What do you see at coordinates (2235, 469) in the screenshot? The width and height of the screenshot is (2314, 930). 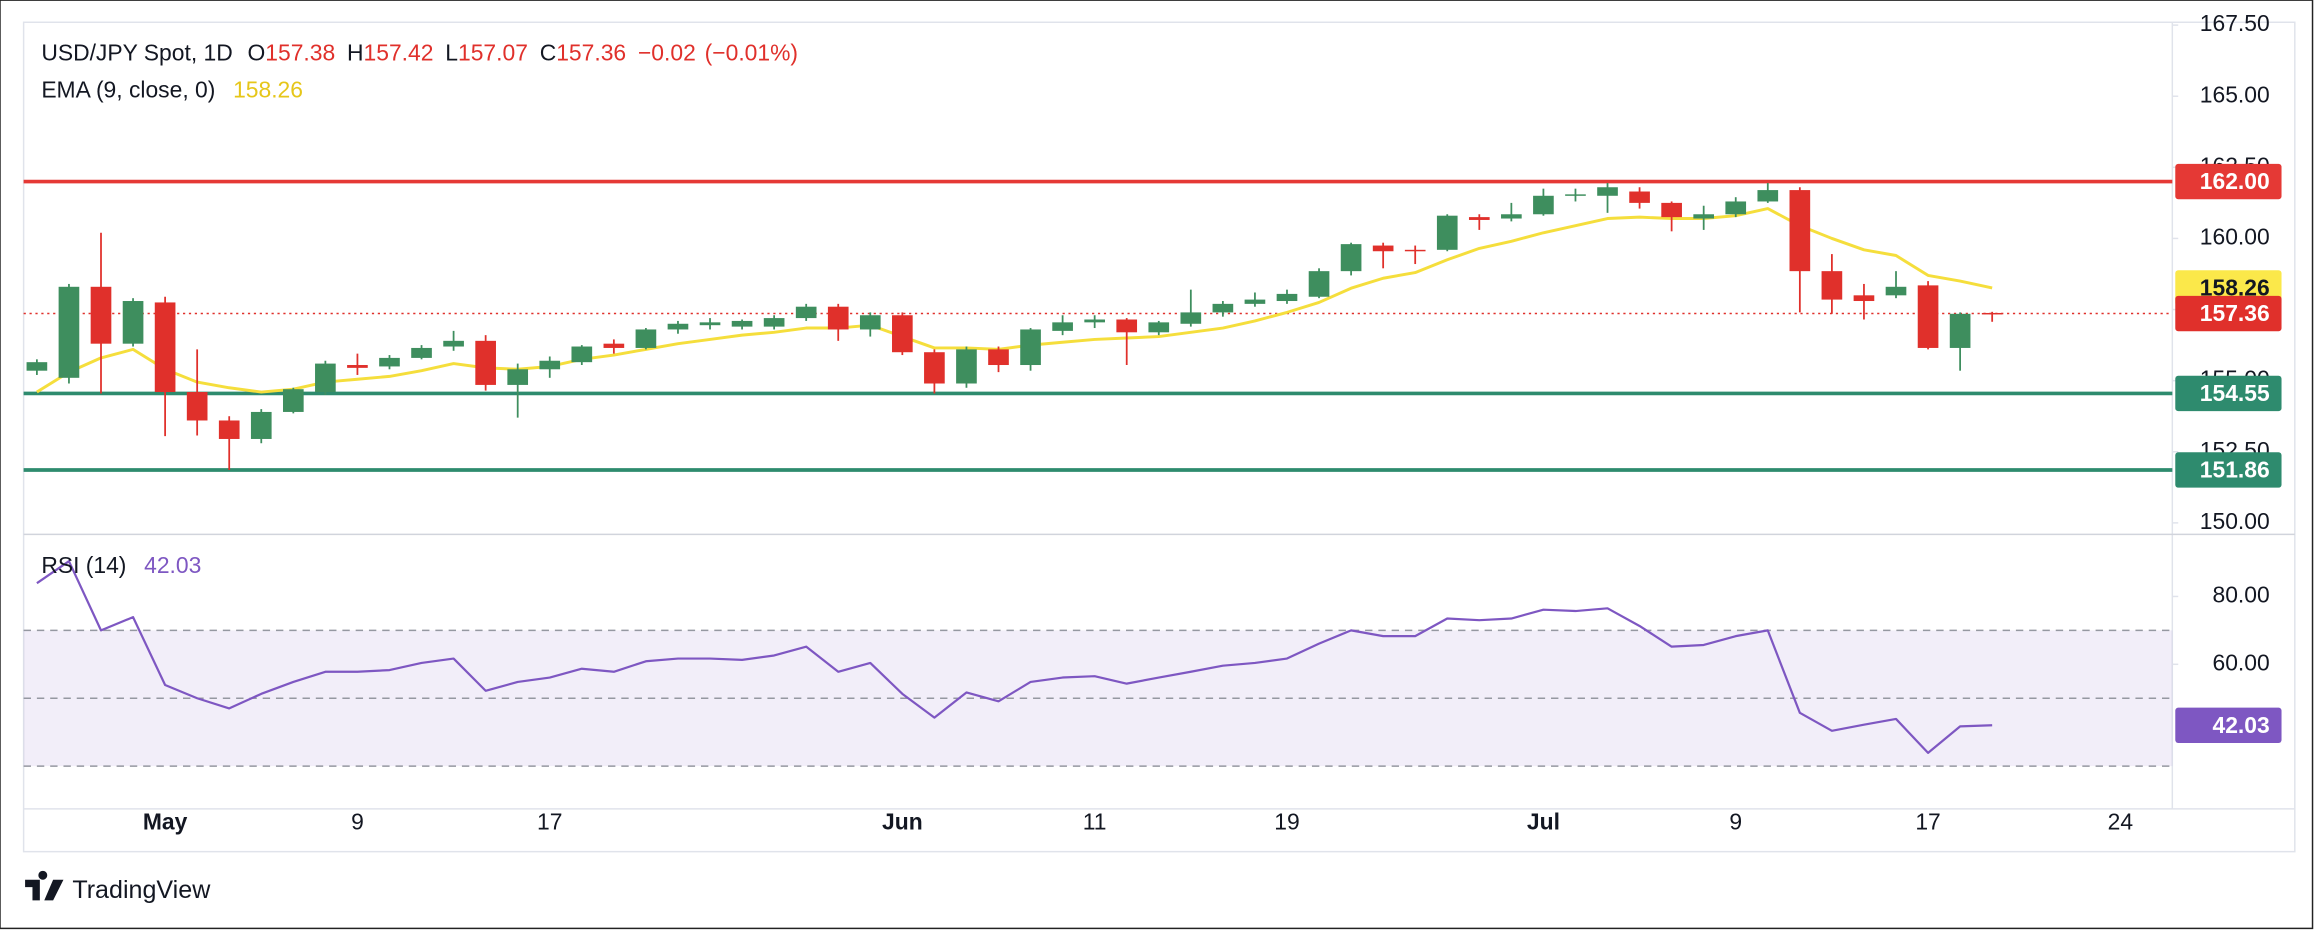 I see `level-badge: 151.86` at bounding box center [2235, 469].